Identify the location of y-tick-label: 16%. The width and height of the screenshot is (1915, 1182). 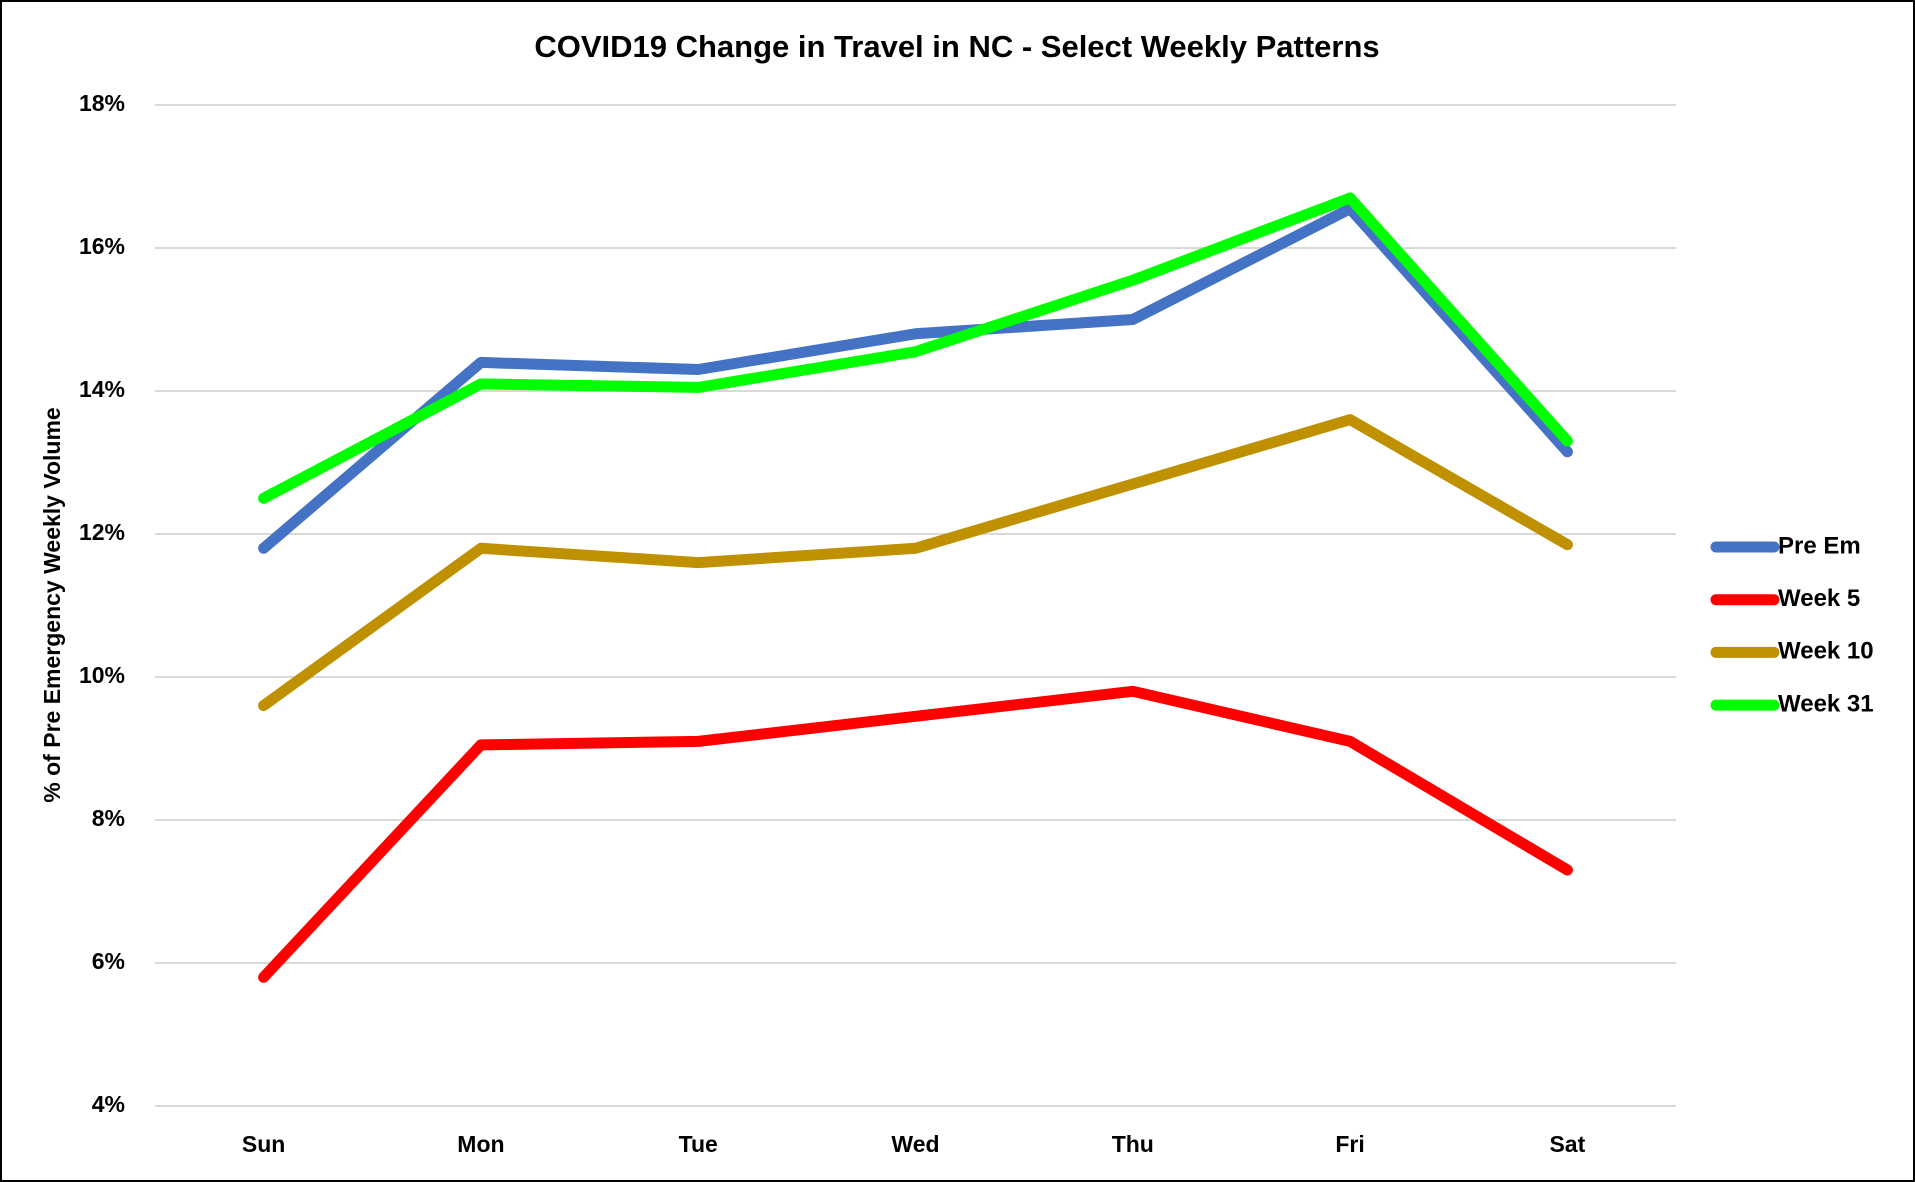
(102, 246).